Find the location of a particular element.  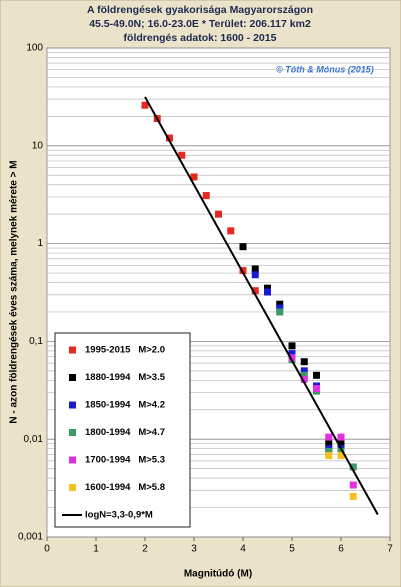

y-tick-label: 0,01 is located at coordinates (34, 439).